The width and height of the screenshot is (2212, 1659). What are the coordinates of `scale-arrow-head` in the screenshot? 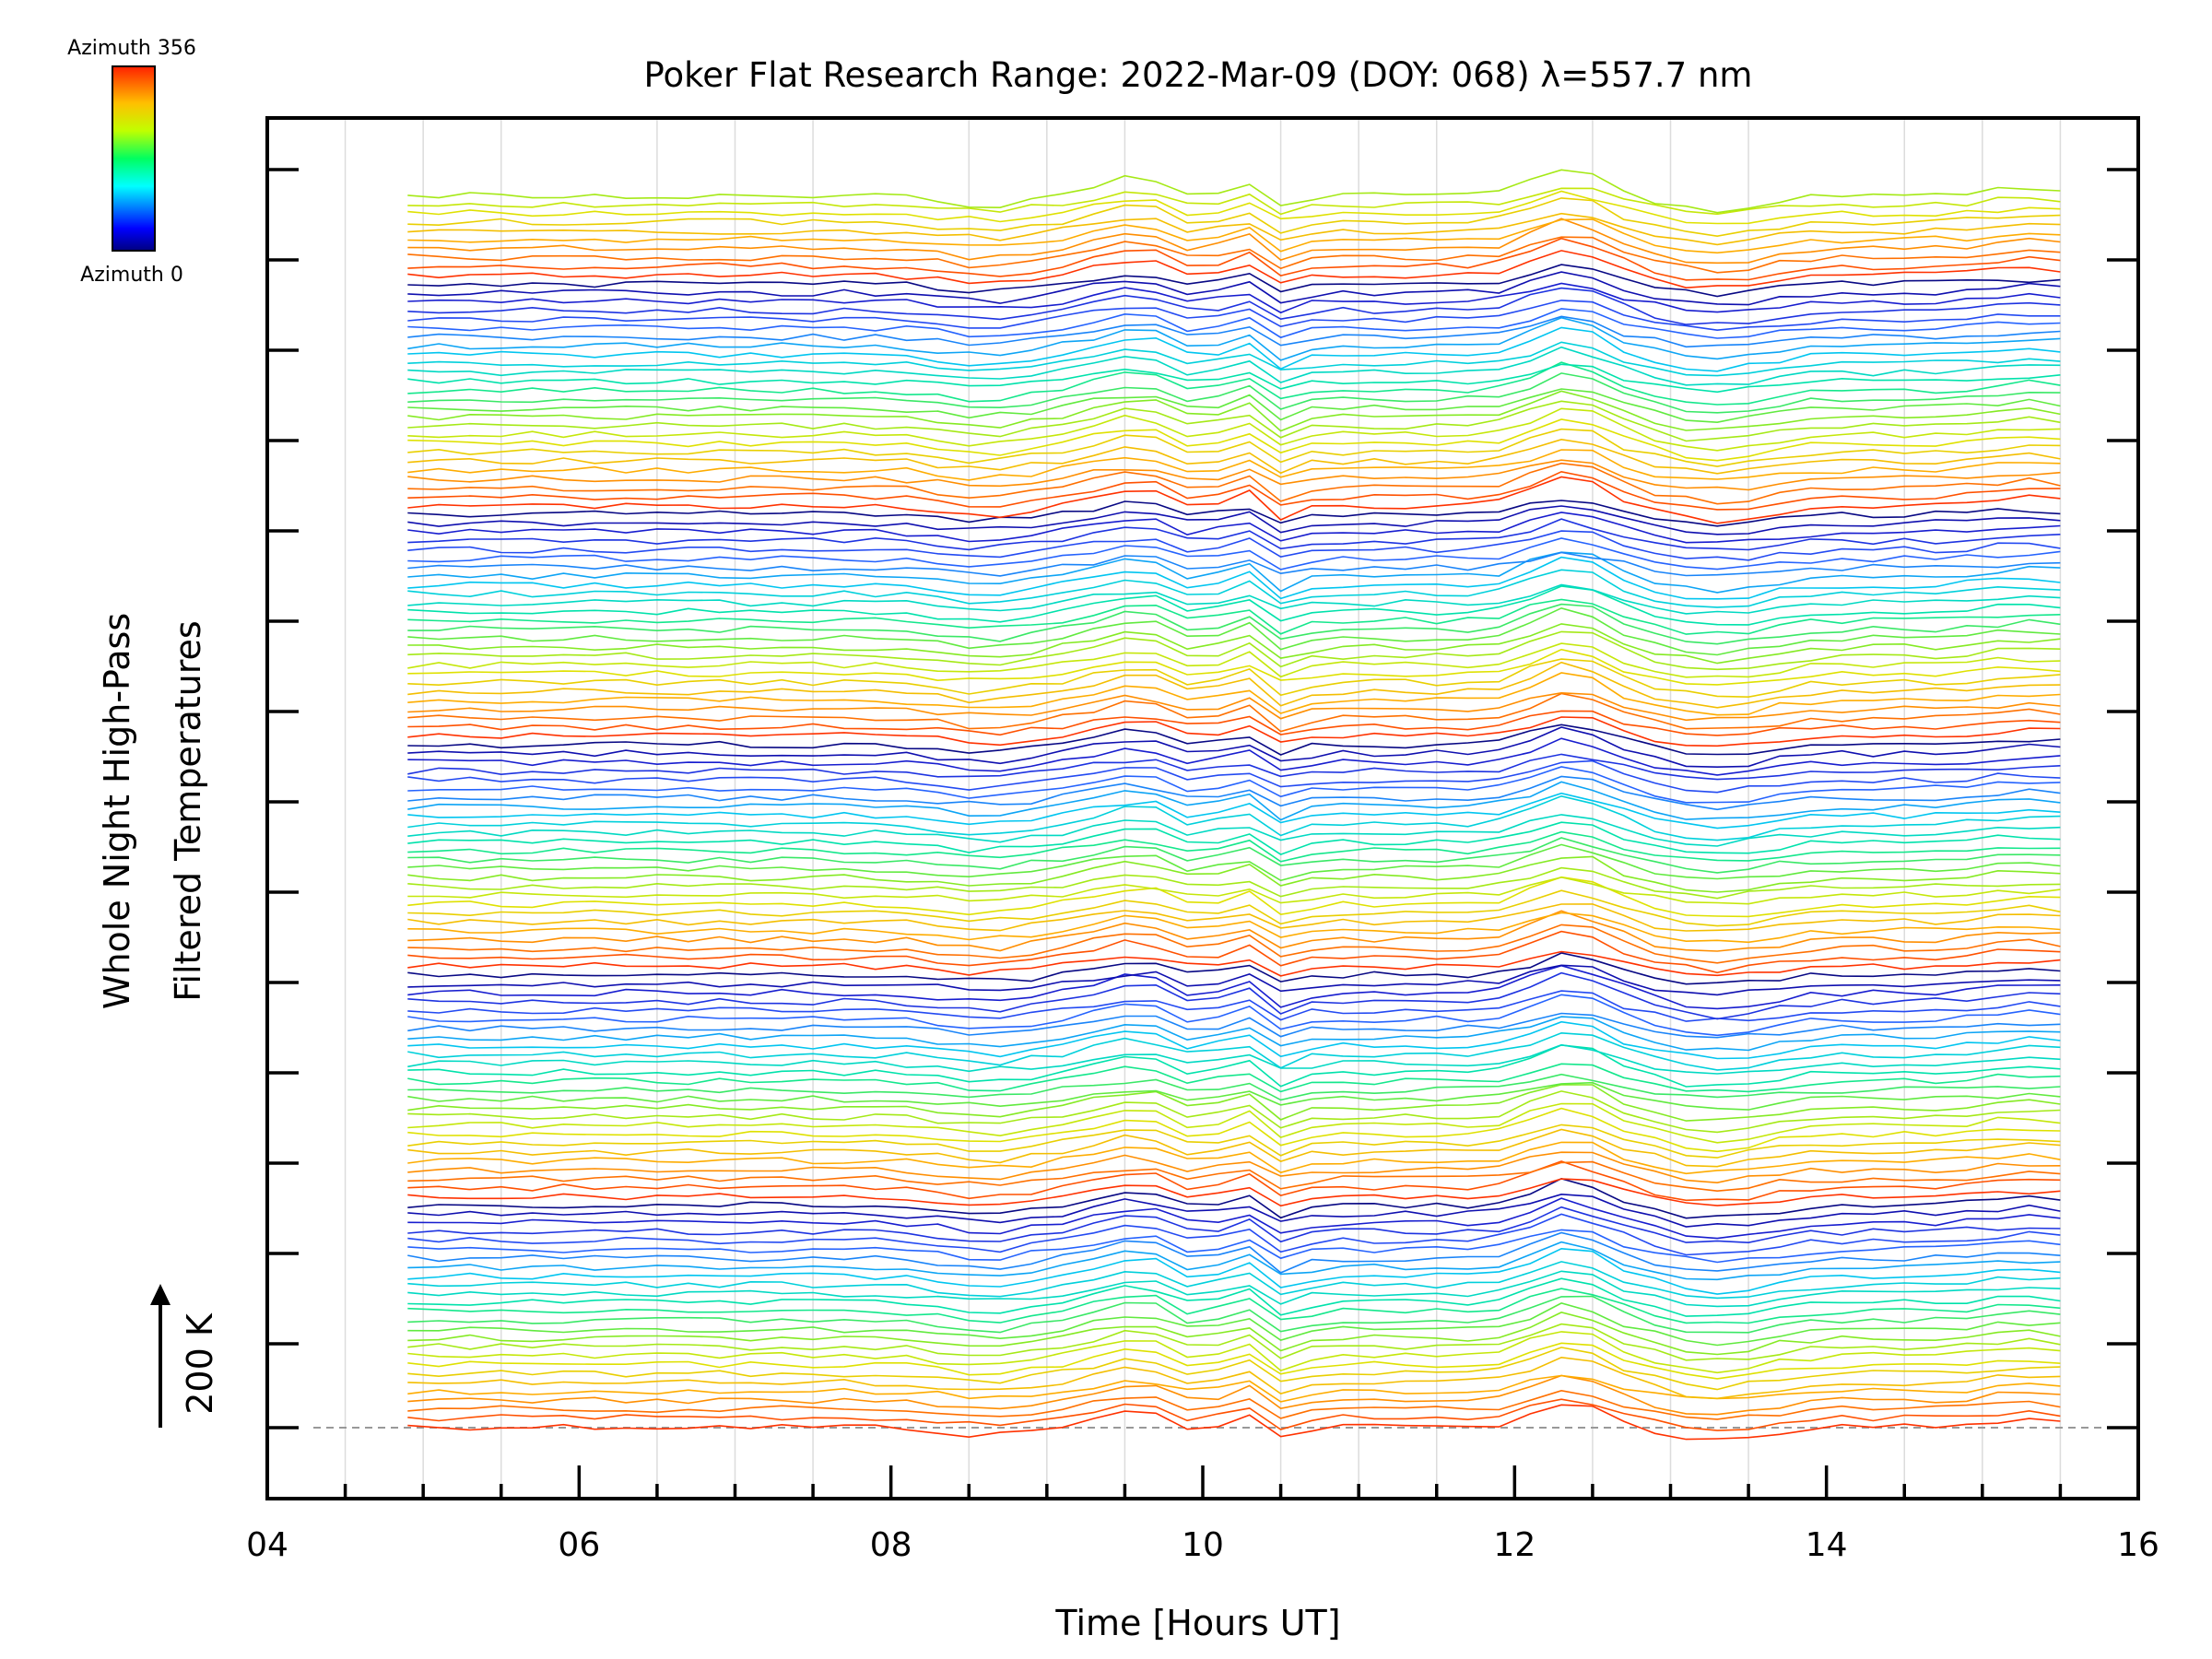 It's located at (160, 1294).